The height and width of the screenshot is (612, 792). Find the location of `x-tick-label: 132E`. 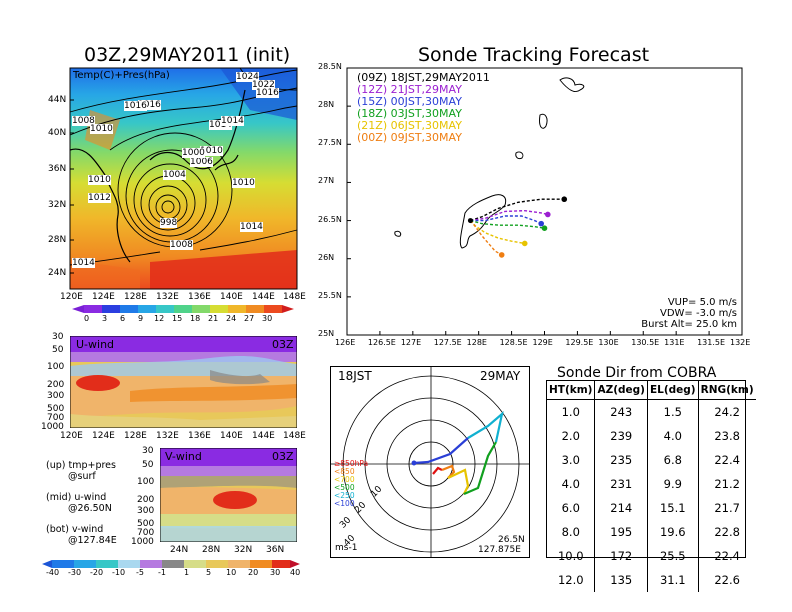

x-tick-label: 132E is located at coordinates (740, 342).